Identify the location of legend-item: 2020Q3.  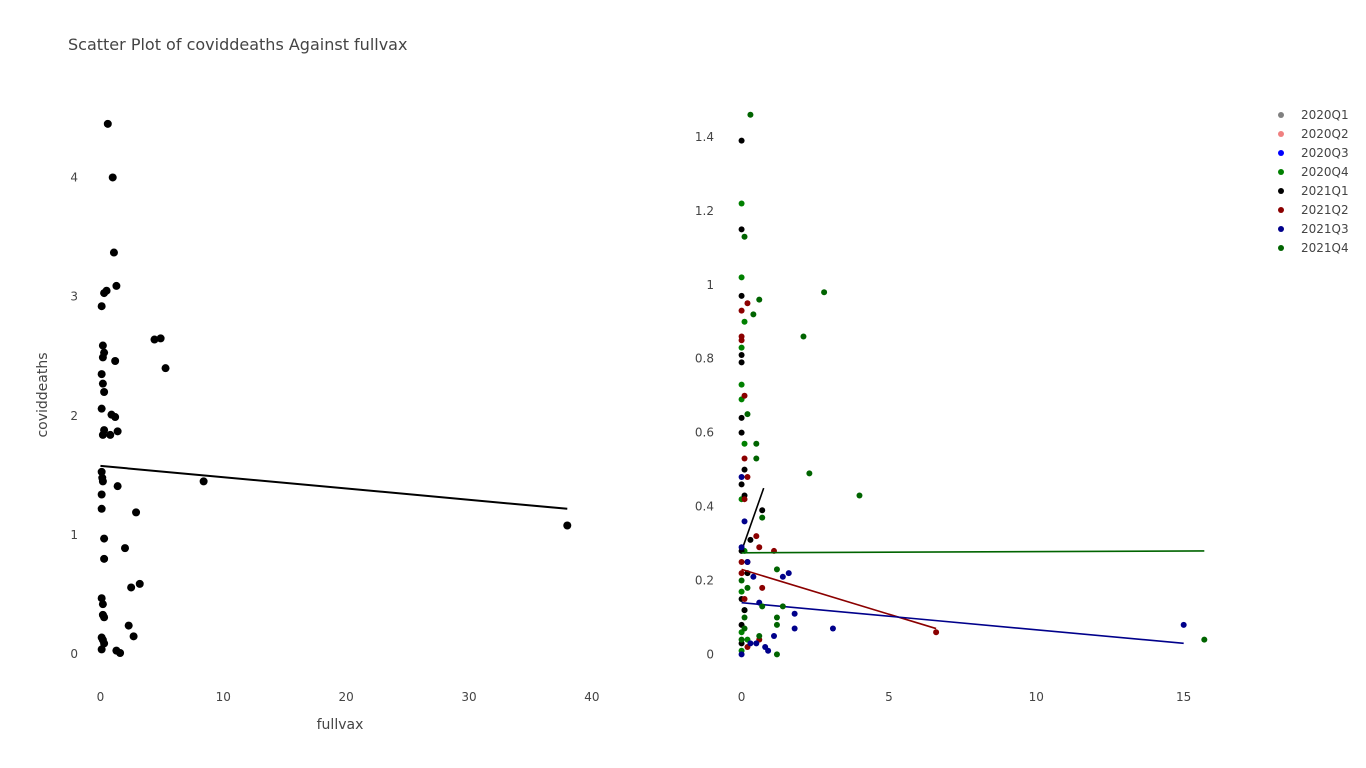
(1313, 153).